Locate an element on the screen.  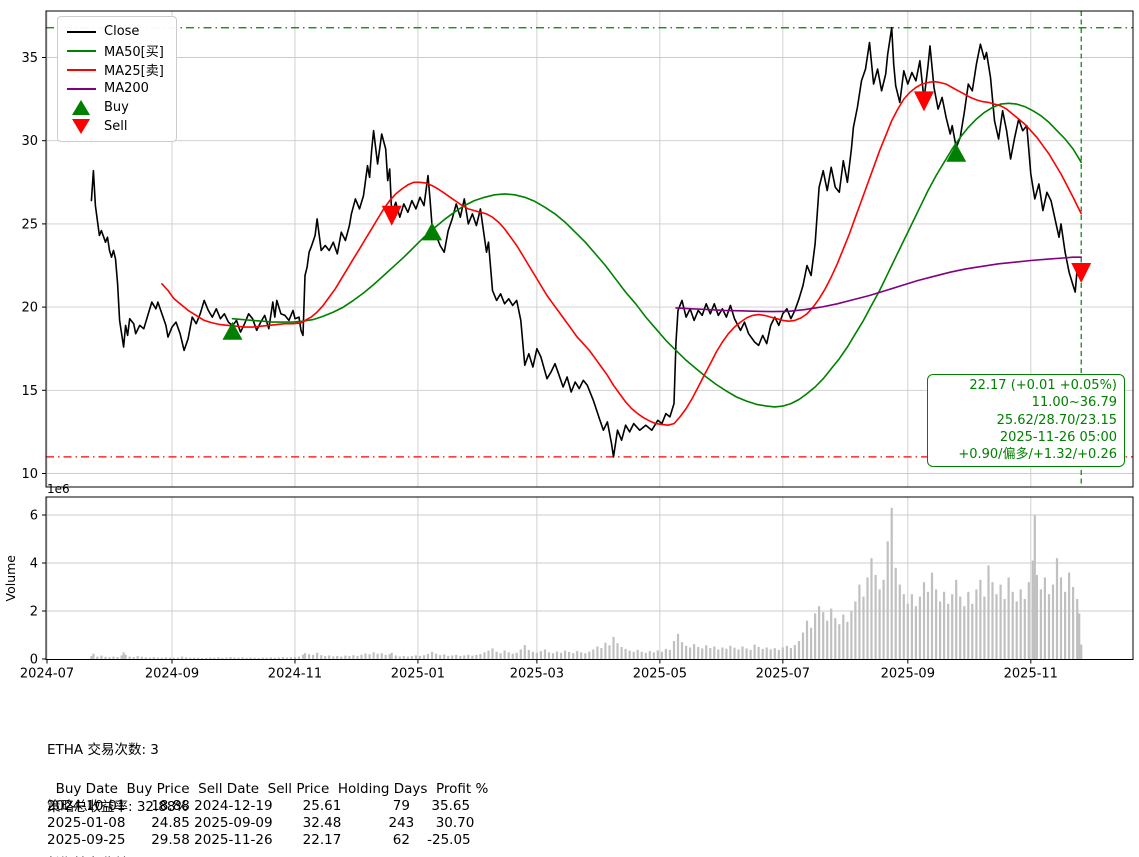
legend-item-ma25: MA25[卖] is located at coordinates (115, 70).